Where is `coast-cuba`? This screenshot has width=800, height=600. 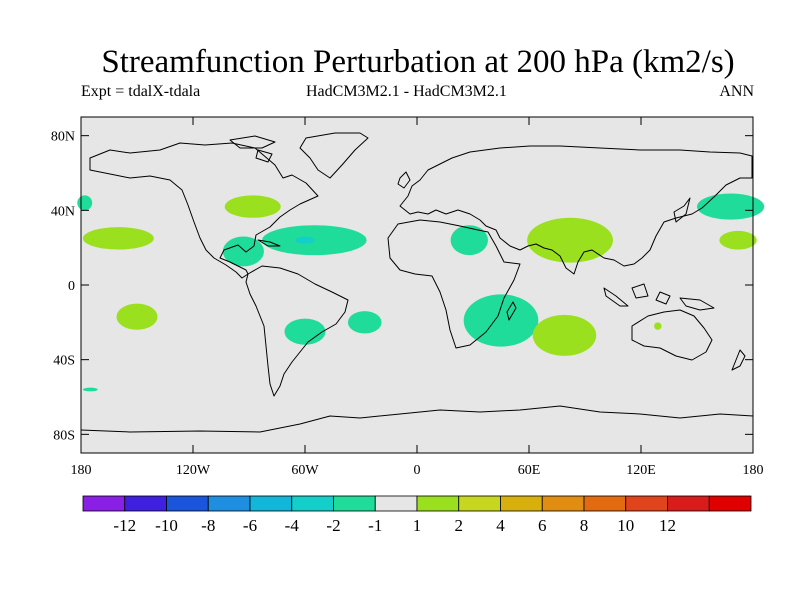
coast-cuba is located at coordinates (269, 243).